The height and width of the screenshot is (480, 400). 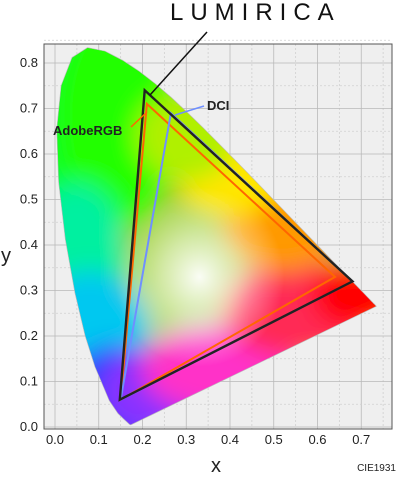 I want to click on dci-callout-line, so click(x=189, y=110).